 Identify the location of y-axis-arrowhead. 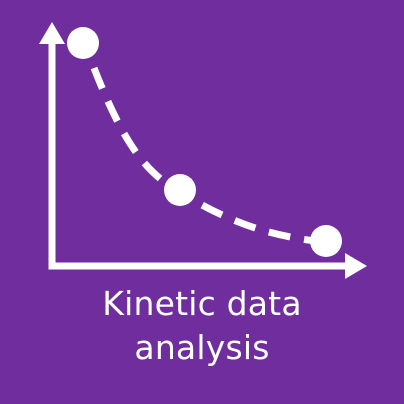
(52, 33).